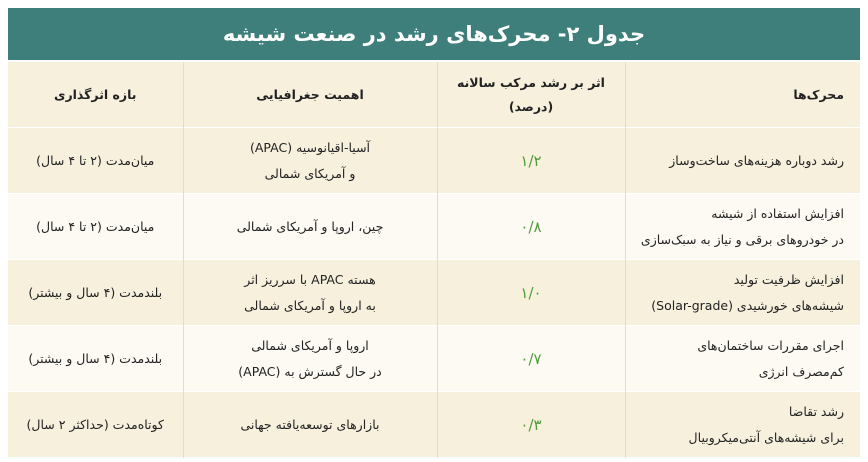 The height and width of the screenshot is (462, 868). I want to click on table-cell: ۰/۳, so click(530, 424).